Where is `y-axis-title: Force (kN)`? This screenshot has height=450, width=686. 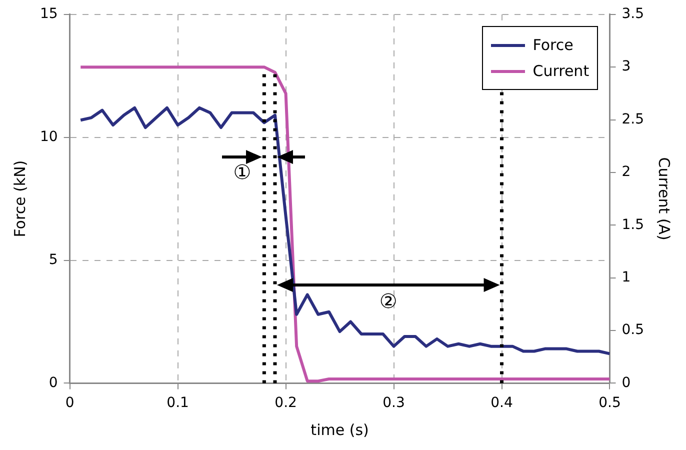
y-axis-title: Force (kN) is located at coordinates (19, 199).